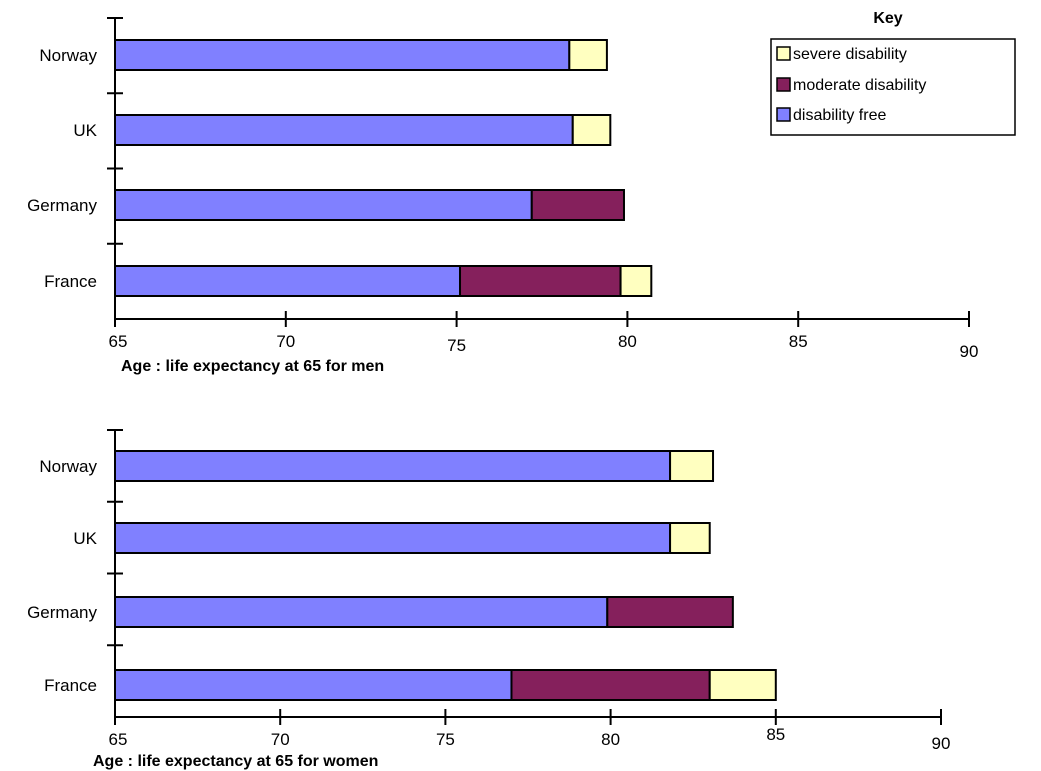 Image resolution: width=1041 pixels, height=771 pixels. Describe the element at coordinates (859, 85) in the screenshot. I see `legend-label-moderate: moderate disability` at that location.